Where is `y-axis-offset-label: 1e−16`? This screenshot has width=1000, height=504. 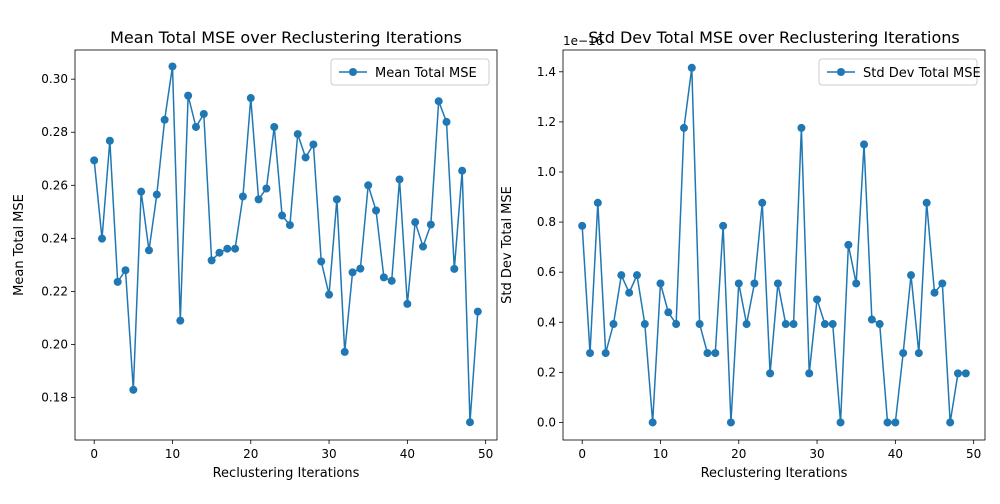 y-axis-offset-label: 1e−16 is located at coordinates (583, 41).